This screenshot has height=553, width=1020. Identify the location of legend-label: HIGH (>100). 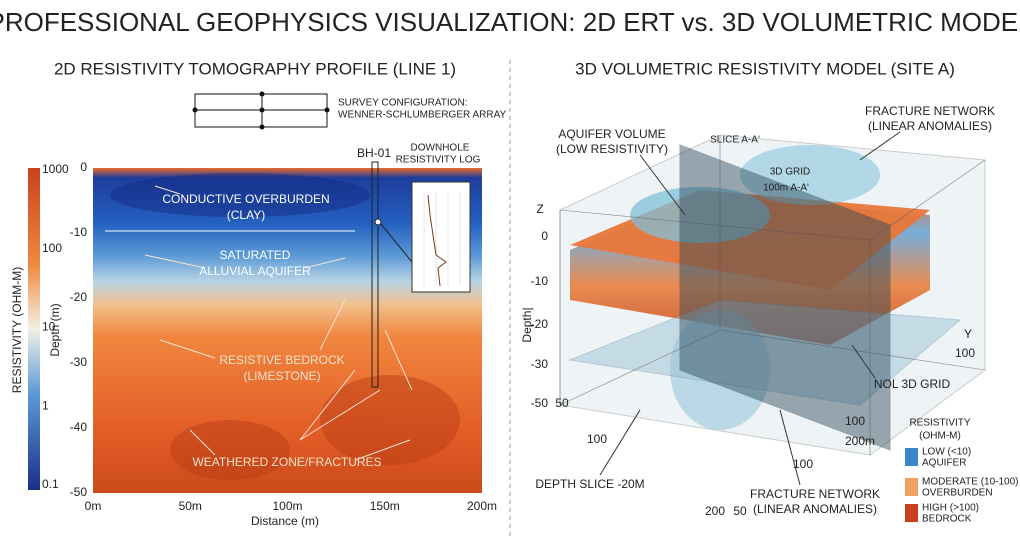
(950, 508).